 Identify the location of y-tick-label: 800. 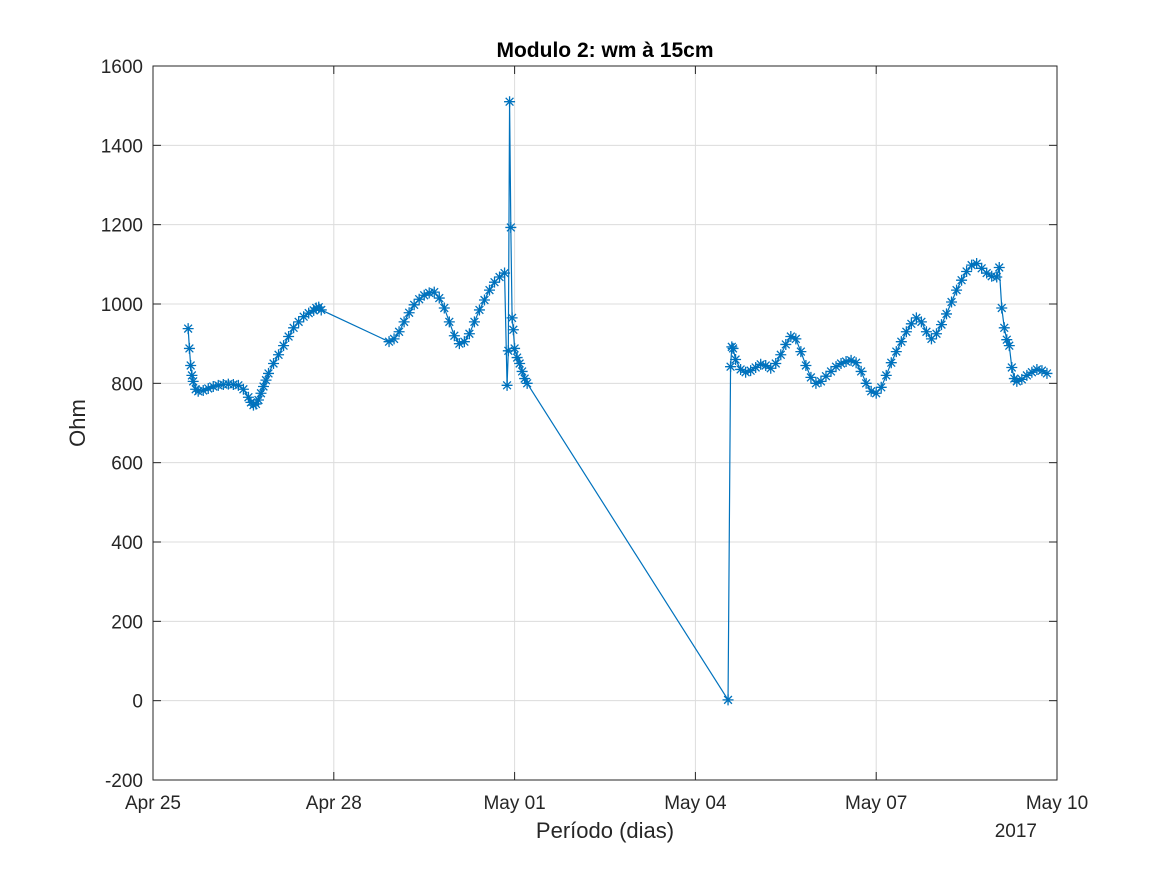
(127, 384).